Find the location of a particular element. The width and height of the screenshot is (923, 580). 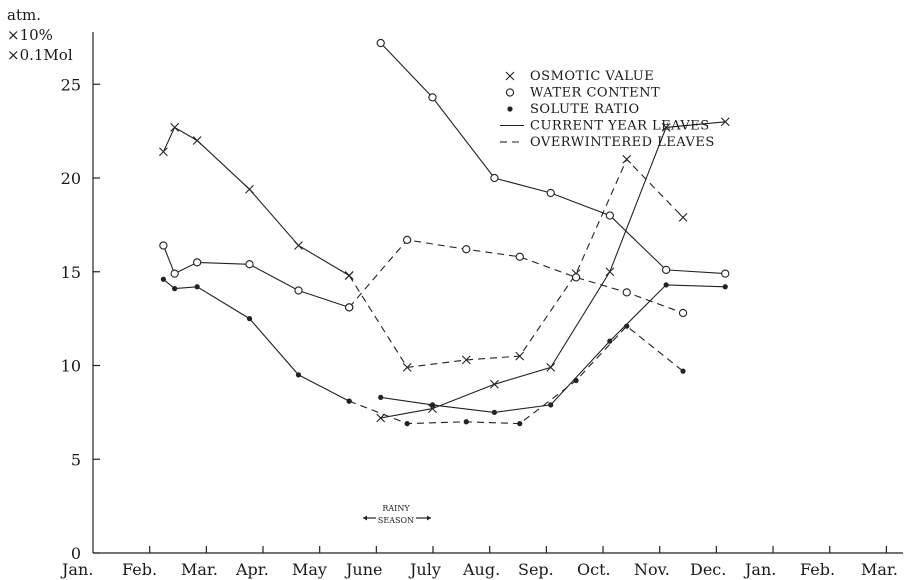

legend-label: WATER CONTENT is located at coordinates (595, 93).